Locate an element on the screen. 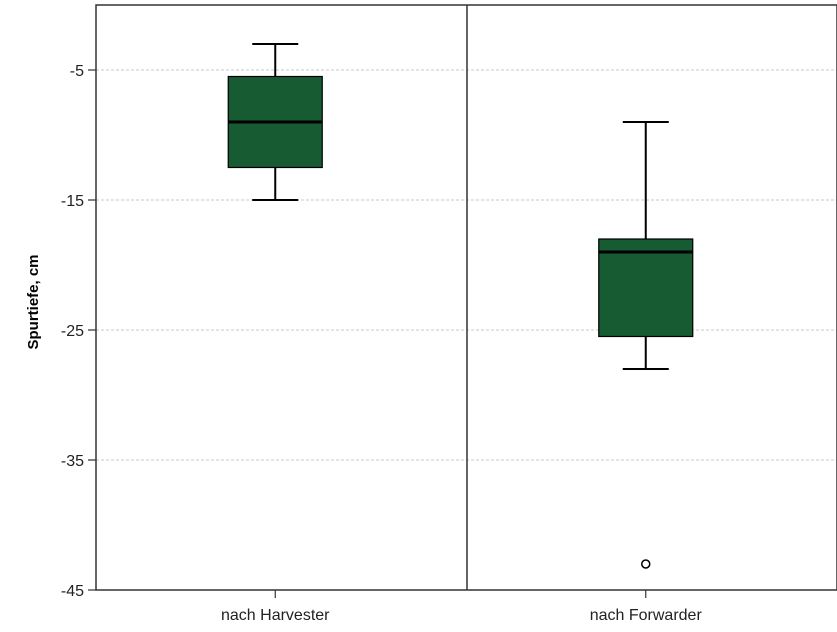  outlier-point is located at coordinates (646, 564).